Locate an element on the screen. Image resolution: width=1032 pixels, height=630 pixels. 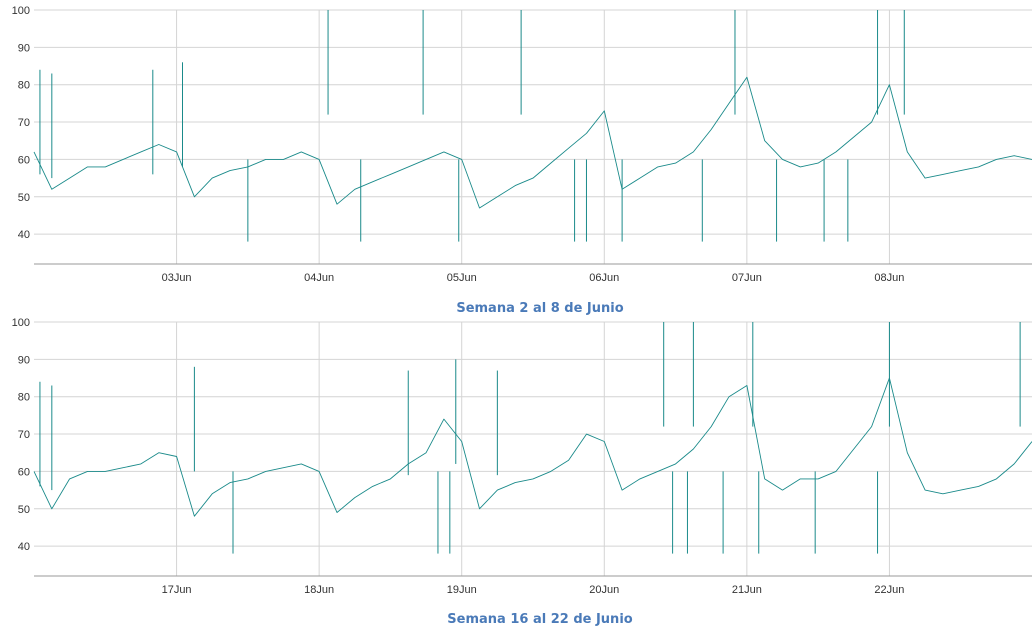
x-tick-label: 04Jun is located at coordinates (319, 278).